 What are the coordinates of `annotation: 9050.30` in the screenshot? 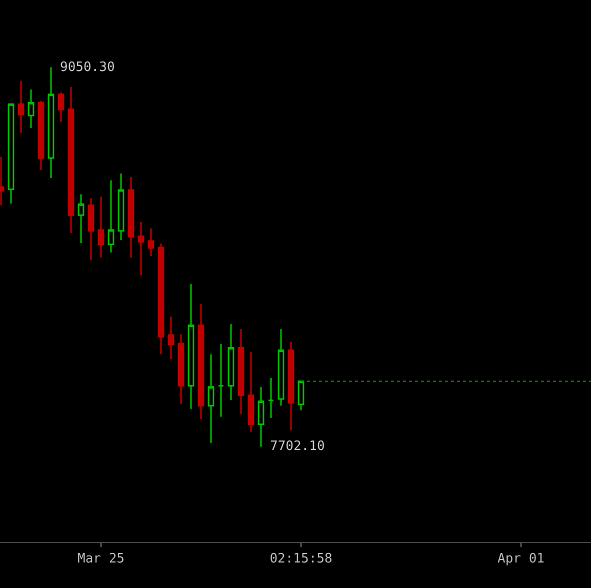 It's located at (87, 67).